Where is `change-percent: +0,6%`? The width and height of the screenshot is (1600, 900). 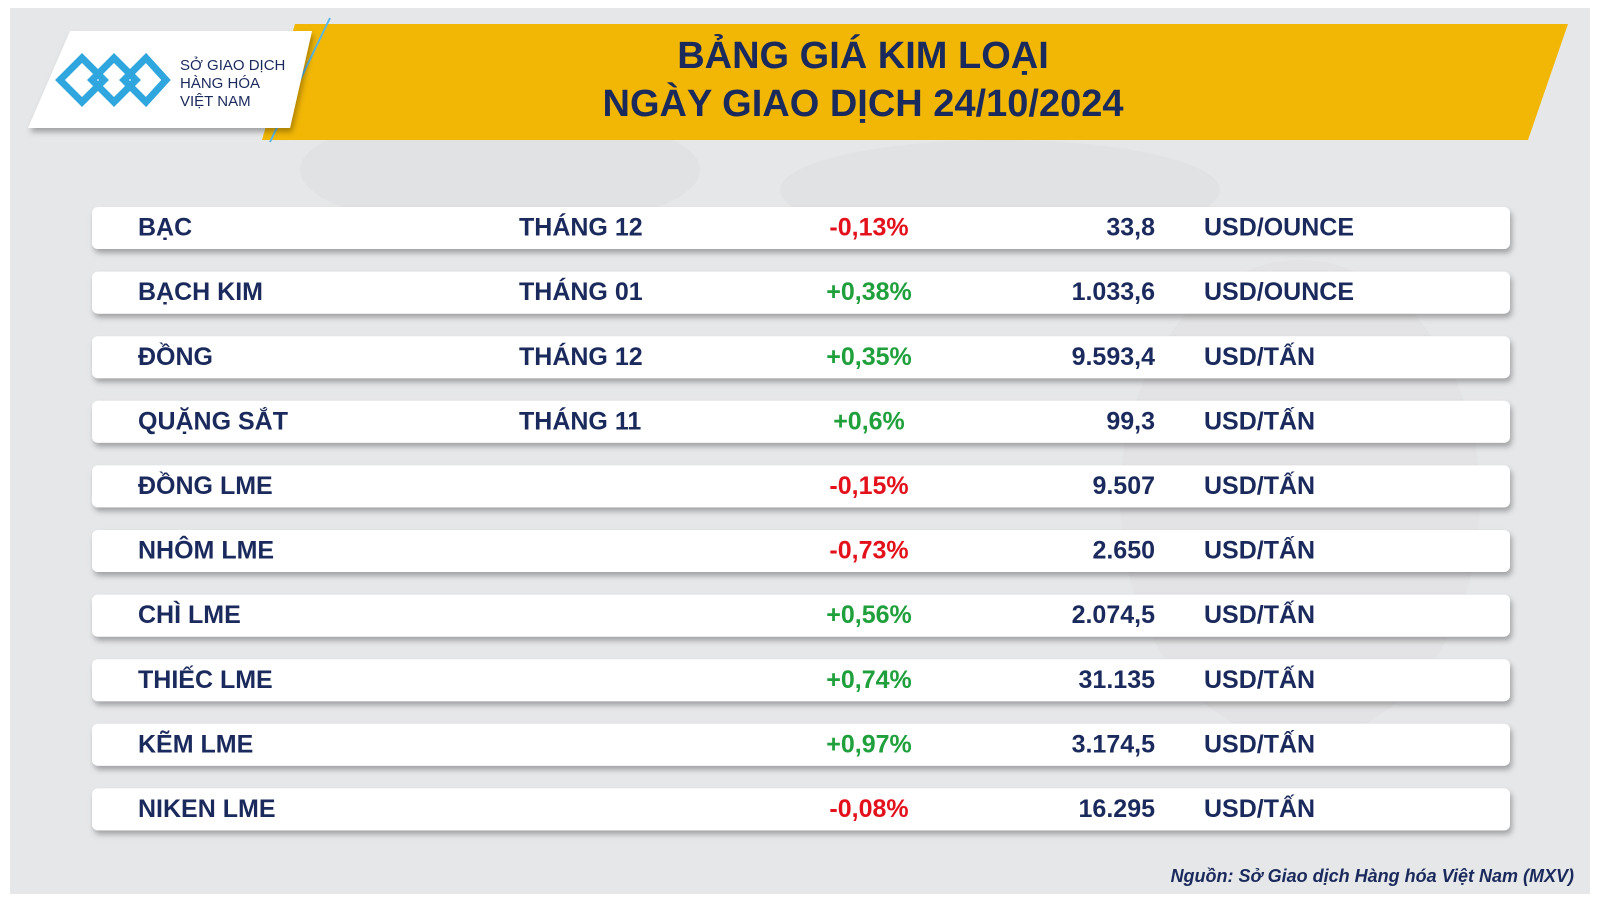
change-percent: +0,6% is located at coordinates (869, 421).